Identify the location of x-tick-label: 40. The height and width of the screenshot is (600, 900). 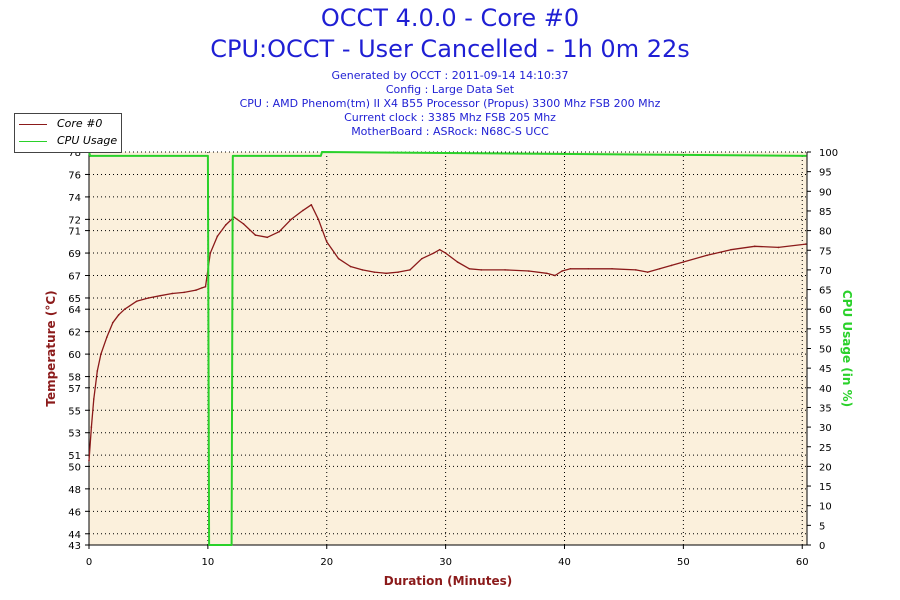
(564, 562).